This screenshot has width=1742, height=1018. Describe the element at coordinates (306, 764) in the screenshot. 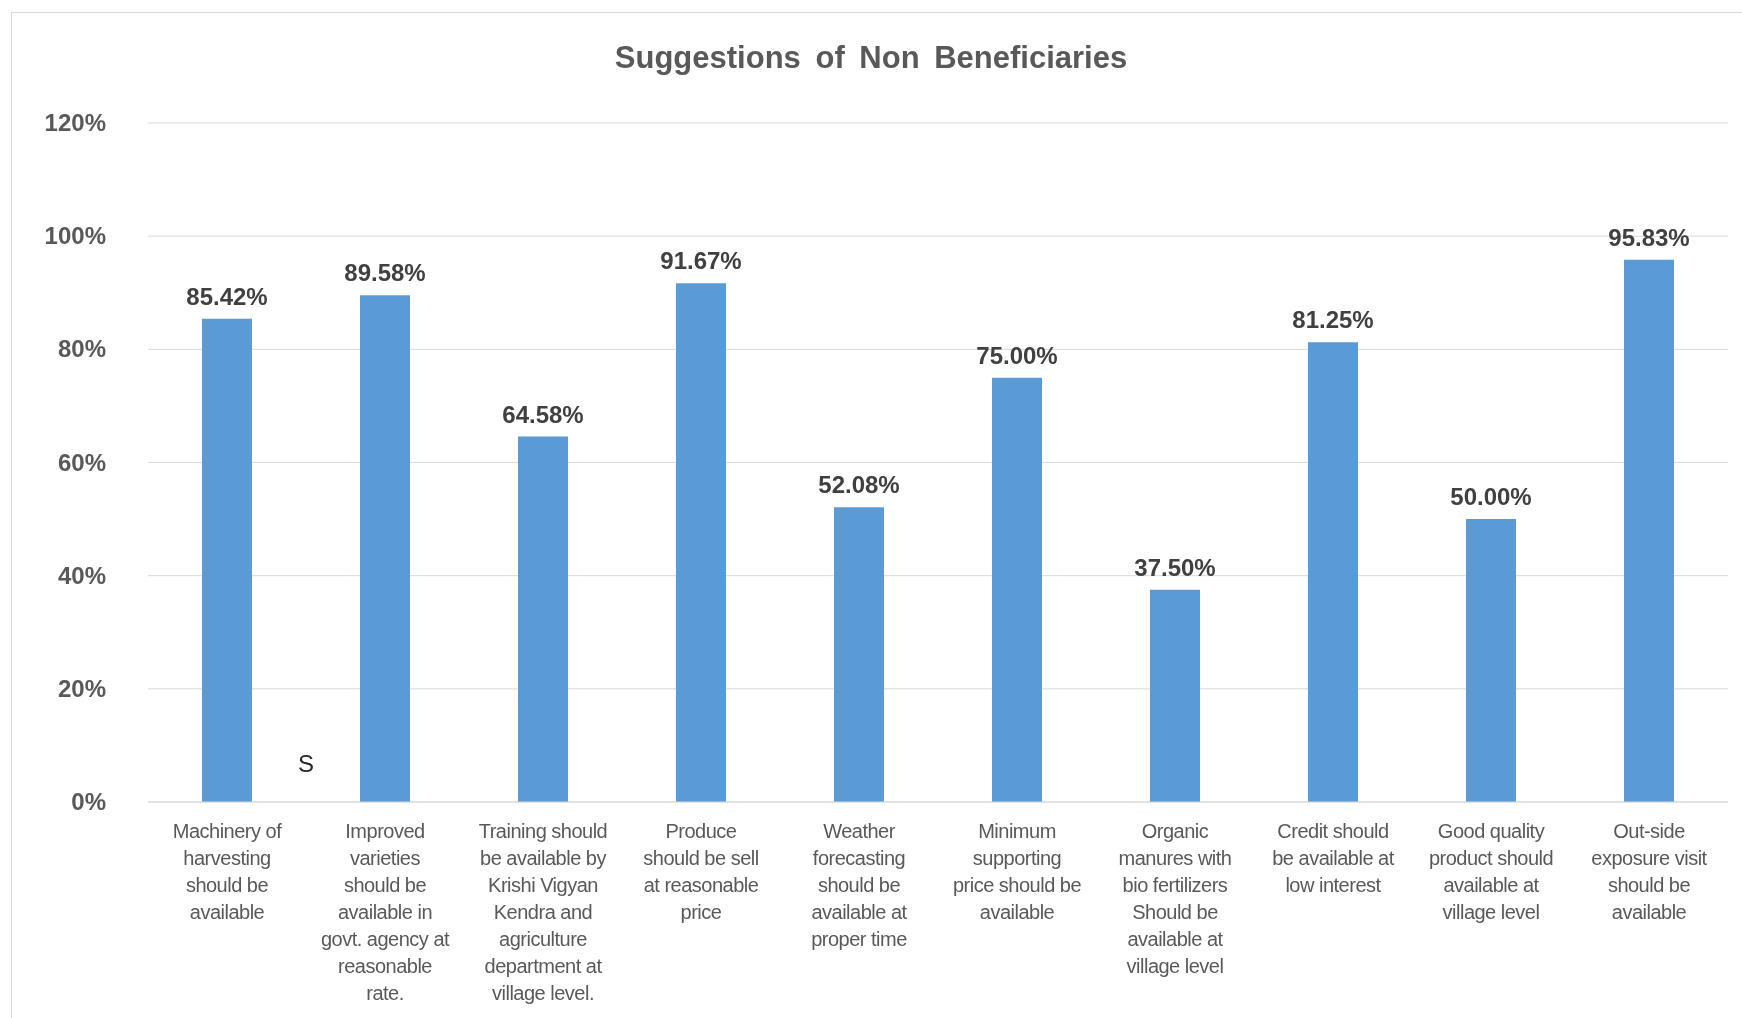

I see `annotation: S` at that location.